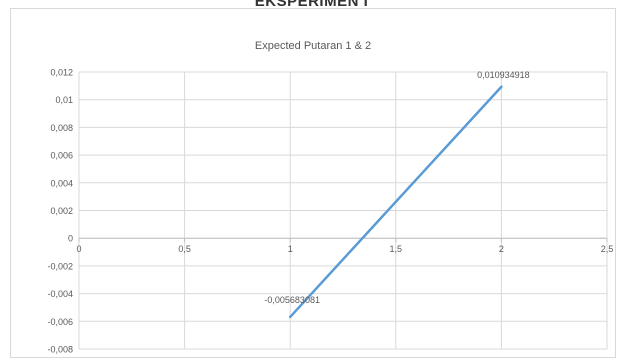 This screenshot has height=362, width=623. Describe the element at coordinates (60, 294) in the screenshot. I see `y-tick-label: -0,004` at that location.